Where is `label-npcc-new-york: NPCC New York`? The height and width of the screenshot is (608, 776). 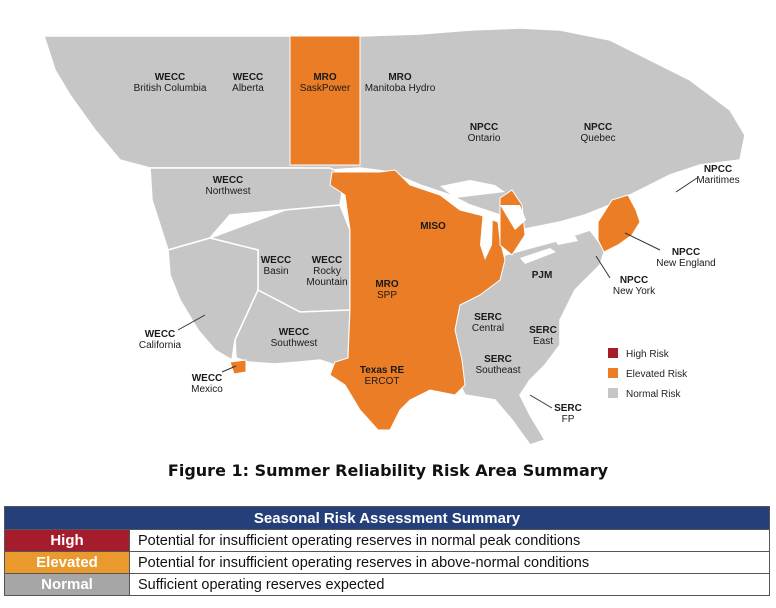 label-npcc-new-york: NPCC New York is located at coordinates (634, 286).